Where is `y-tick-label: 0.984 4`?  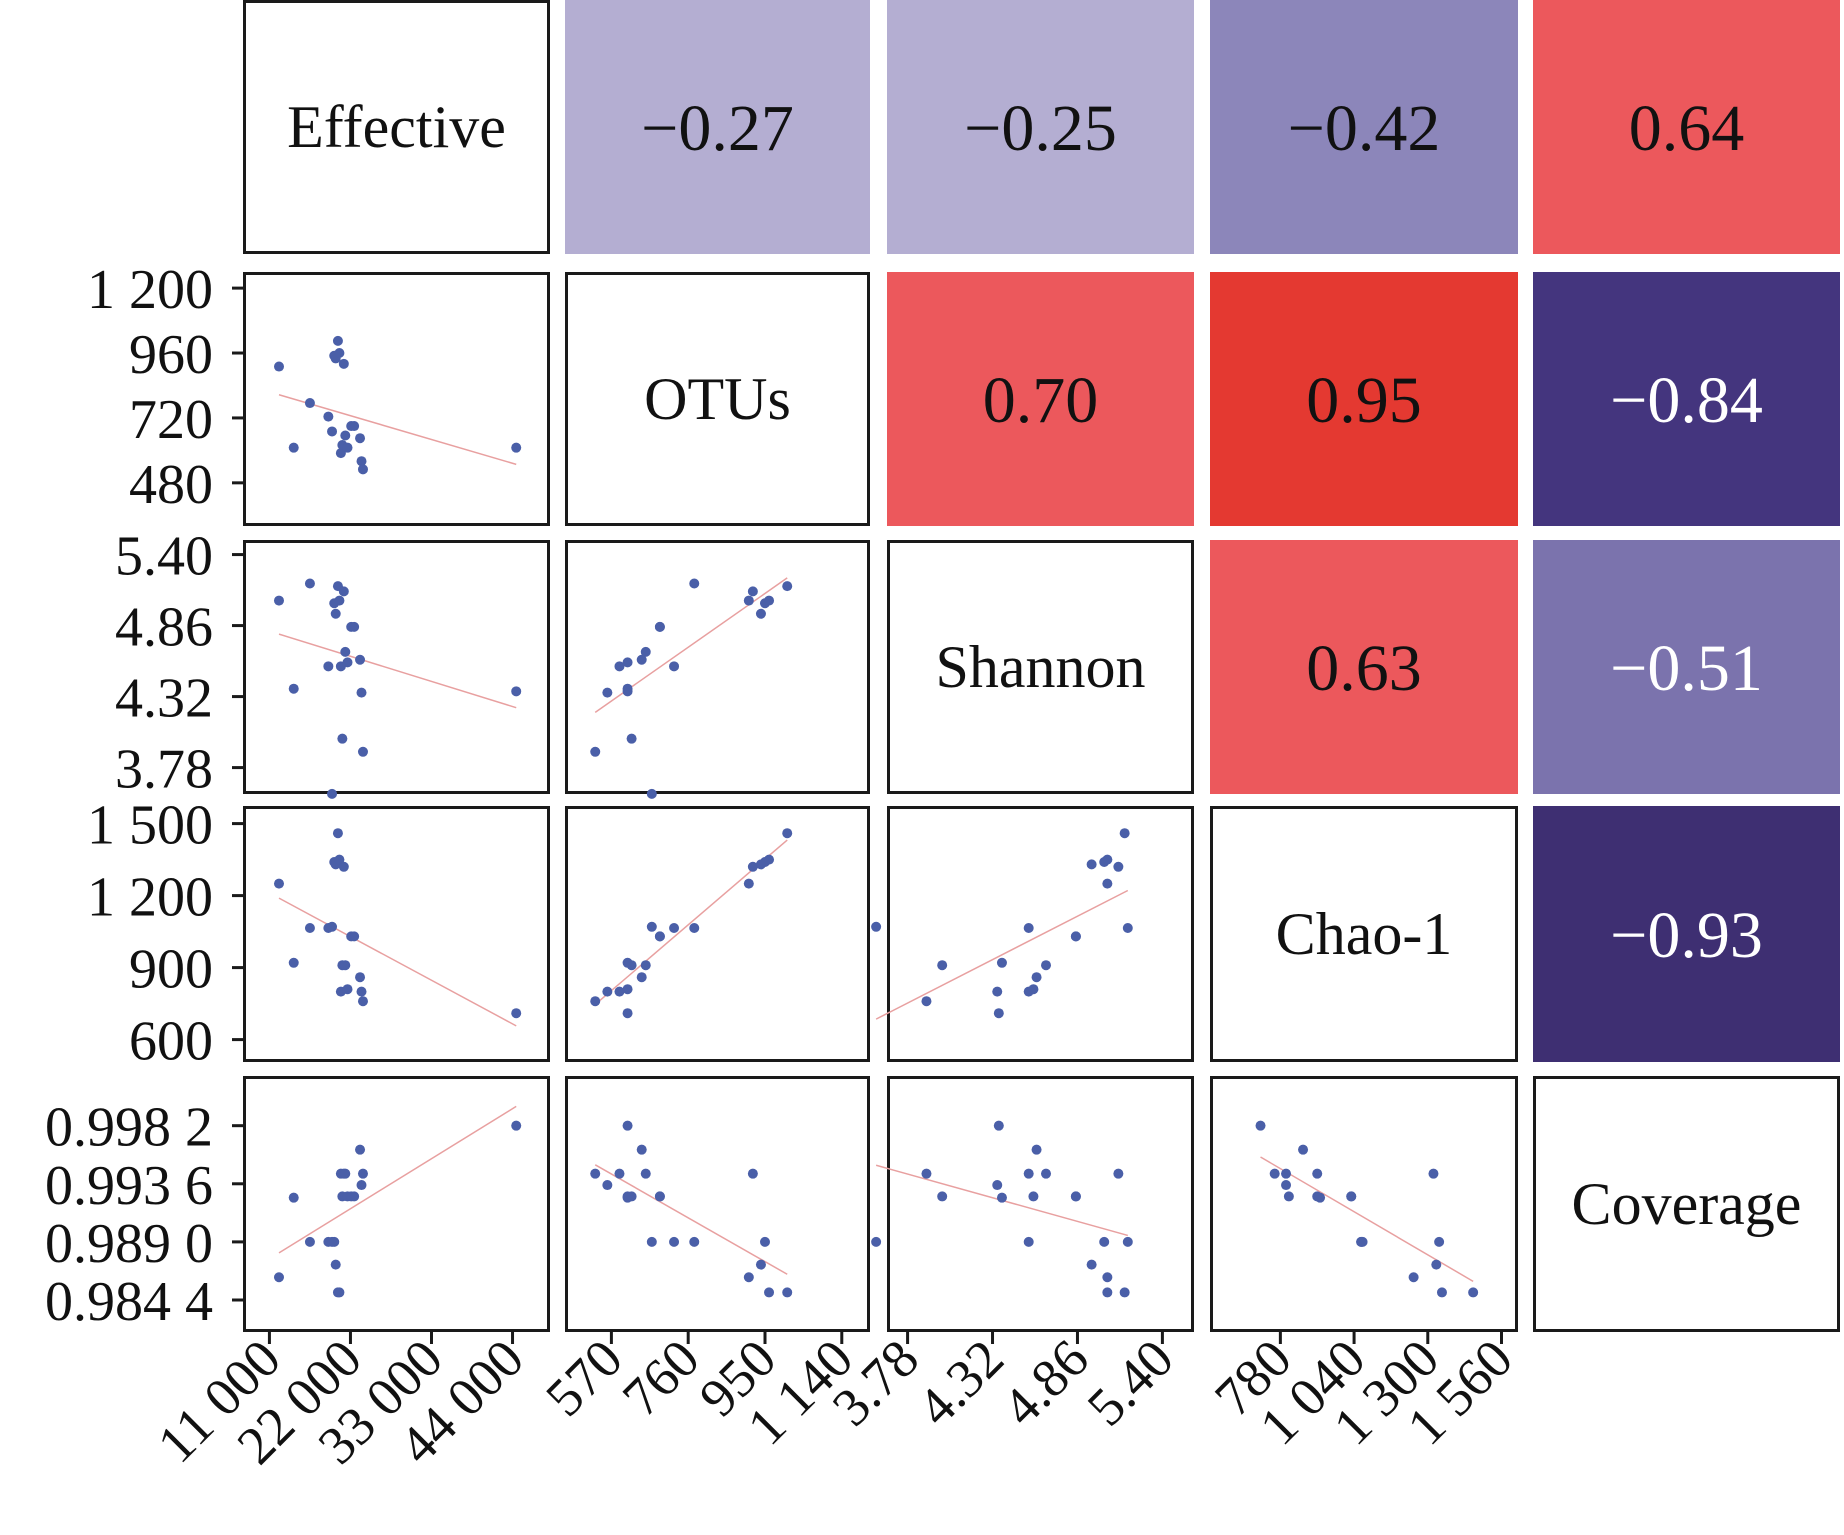 y-tick-label: 0.984 4 is located at coordinates (129, 1302).